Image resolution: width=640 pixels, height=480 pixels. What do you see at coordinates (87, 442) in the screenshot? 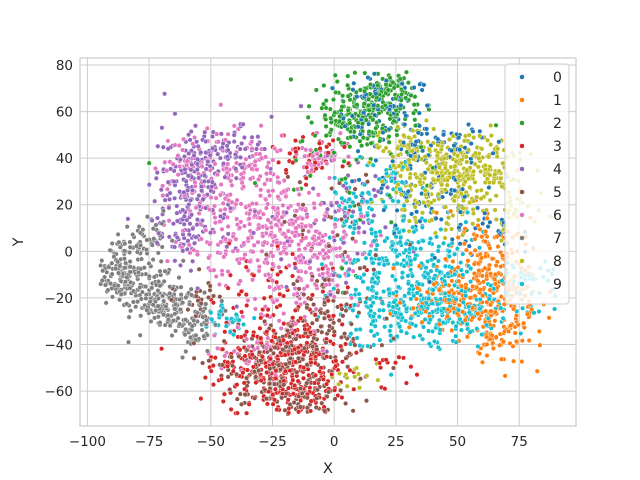
I see `x-tick-label: −100` at bounding box center [87, 442].